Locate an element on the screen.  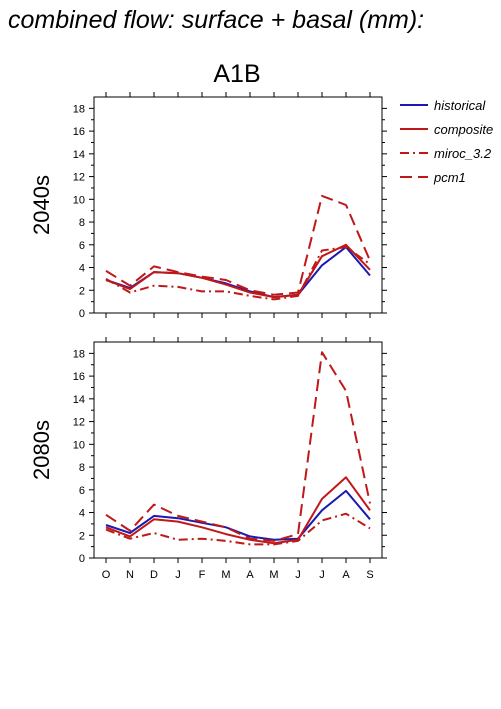
chart-title: combined flow: surface + basal (mm): is located at coordinates (216, 20).